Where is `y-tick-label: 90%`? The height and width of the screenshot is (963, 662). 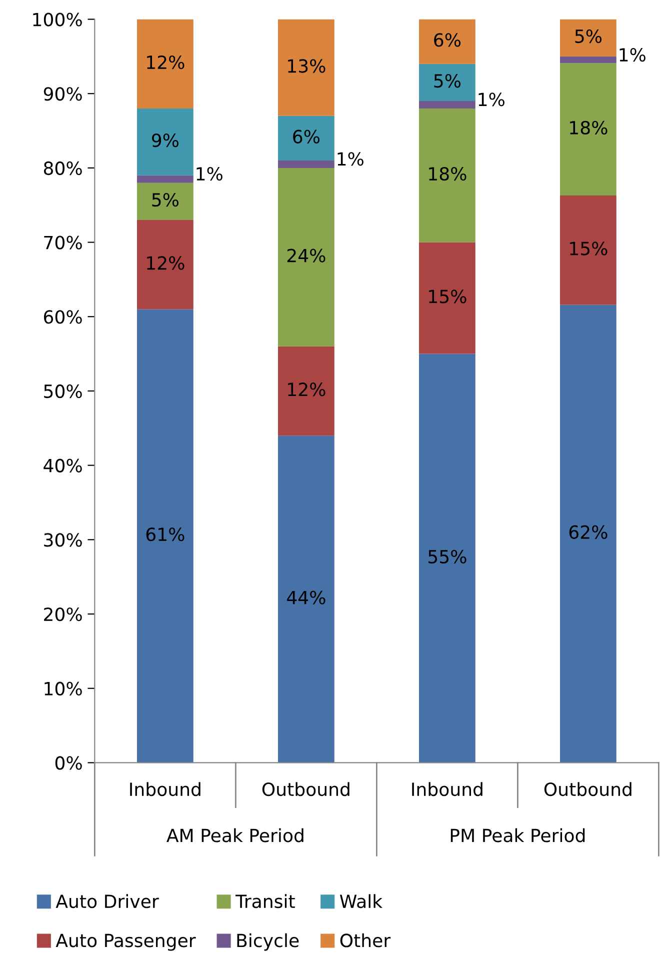 y-tick-label: 90% is located at coordinates (63, 94).